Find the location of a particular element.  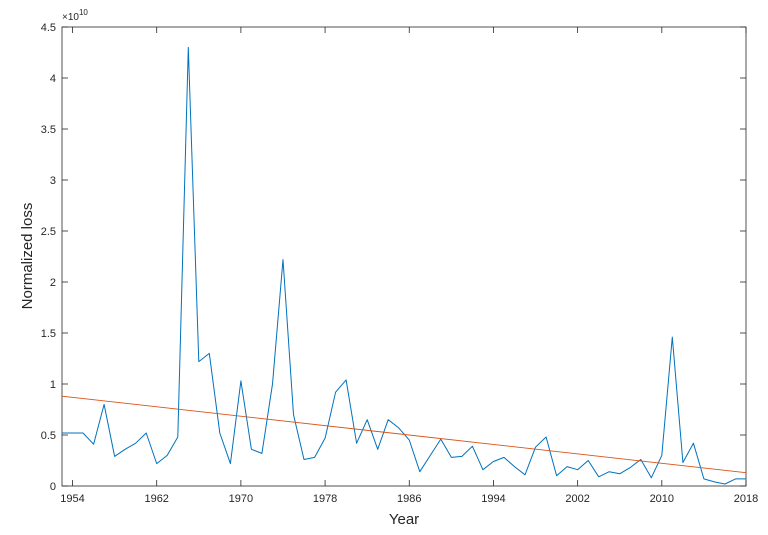

x-tick-label: 1970 is located at coordinates (241, 499).